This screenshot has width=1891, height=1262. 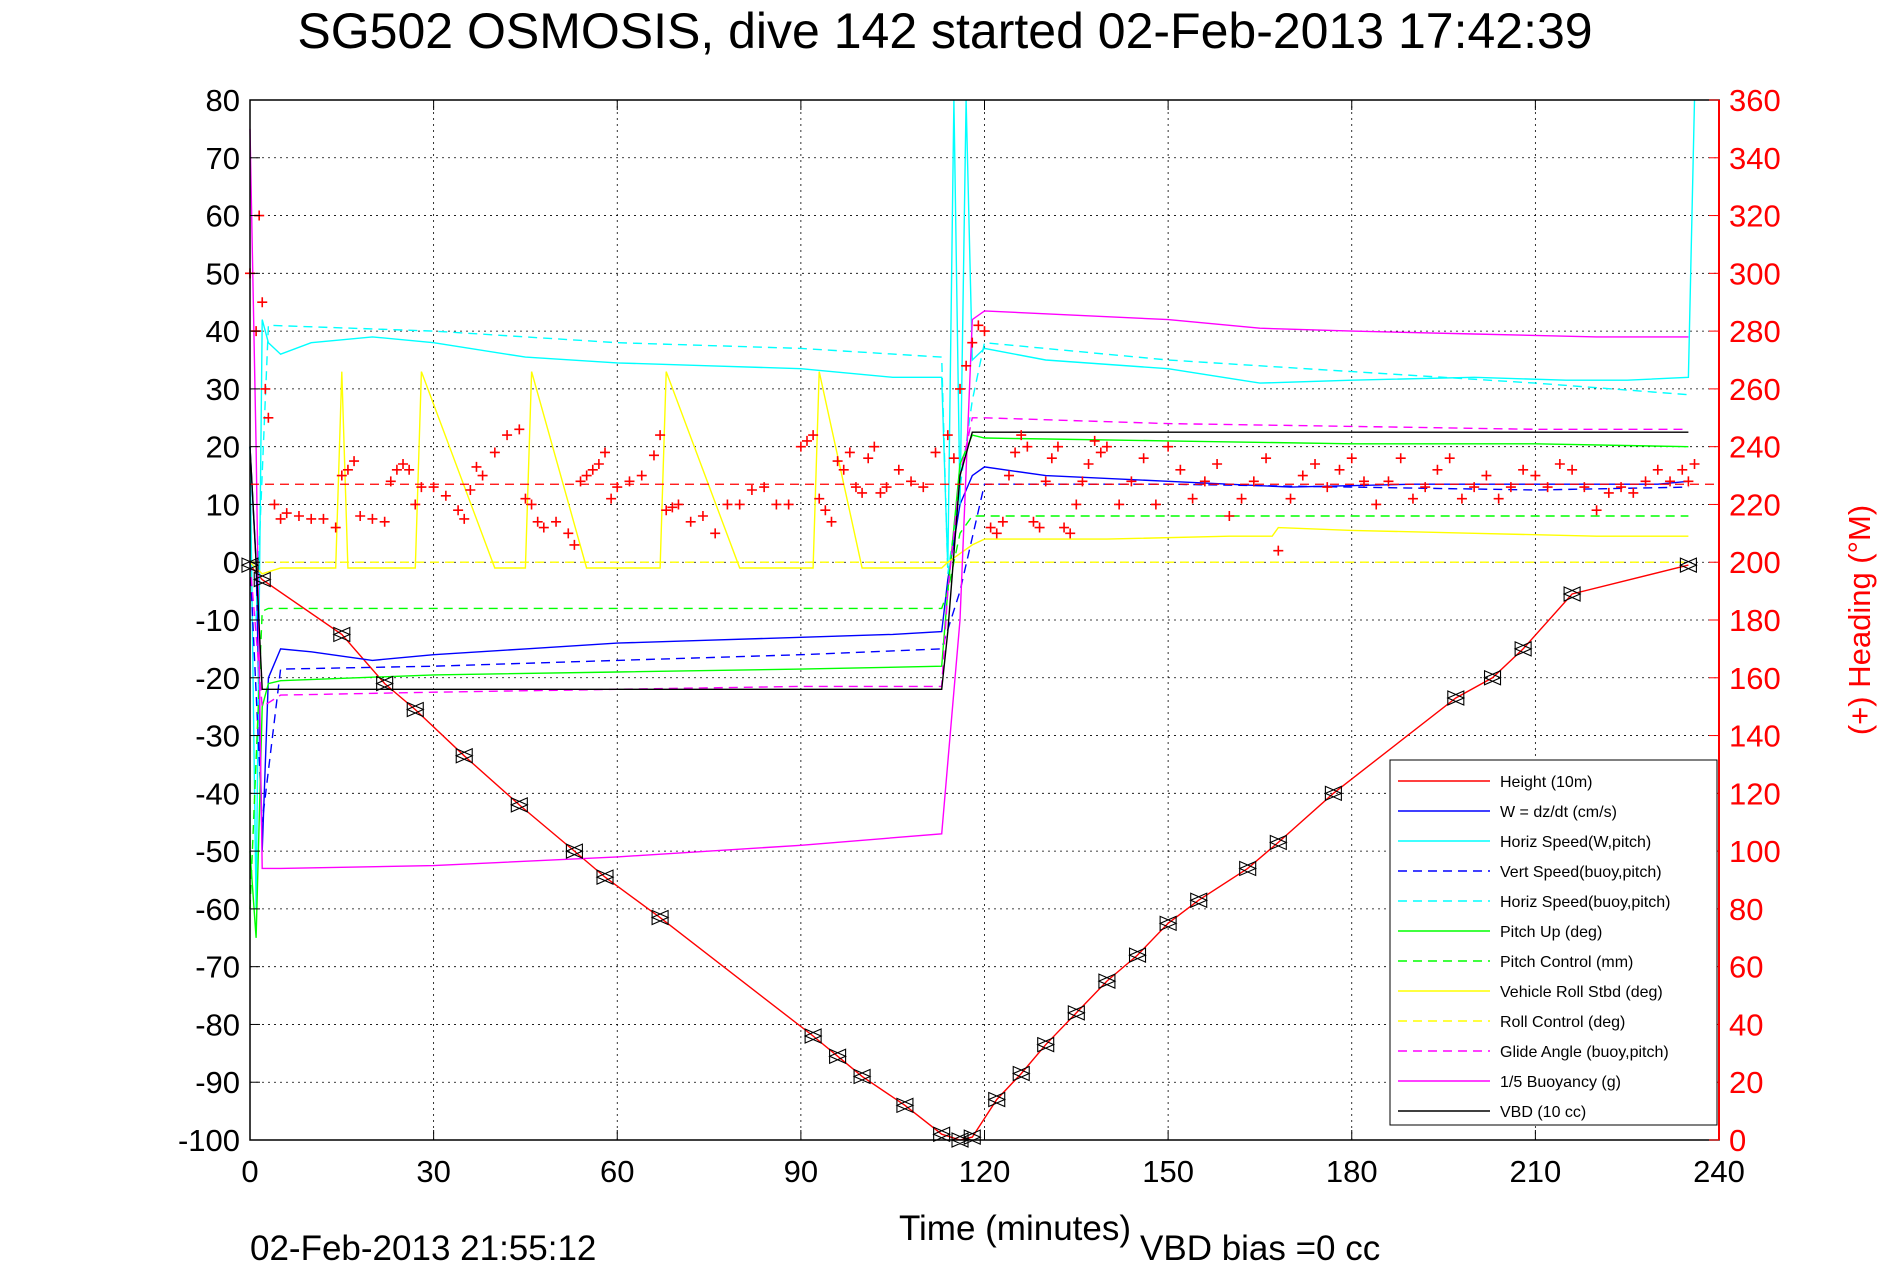 I want to click on x-tick-labels: 0 30 60 90 120 150 180 210 240, so click(x=992, y=1171).